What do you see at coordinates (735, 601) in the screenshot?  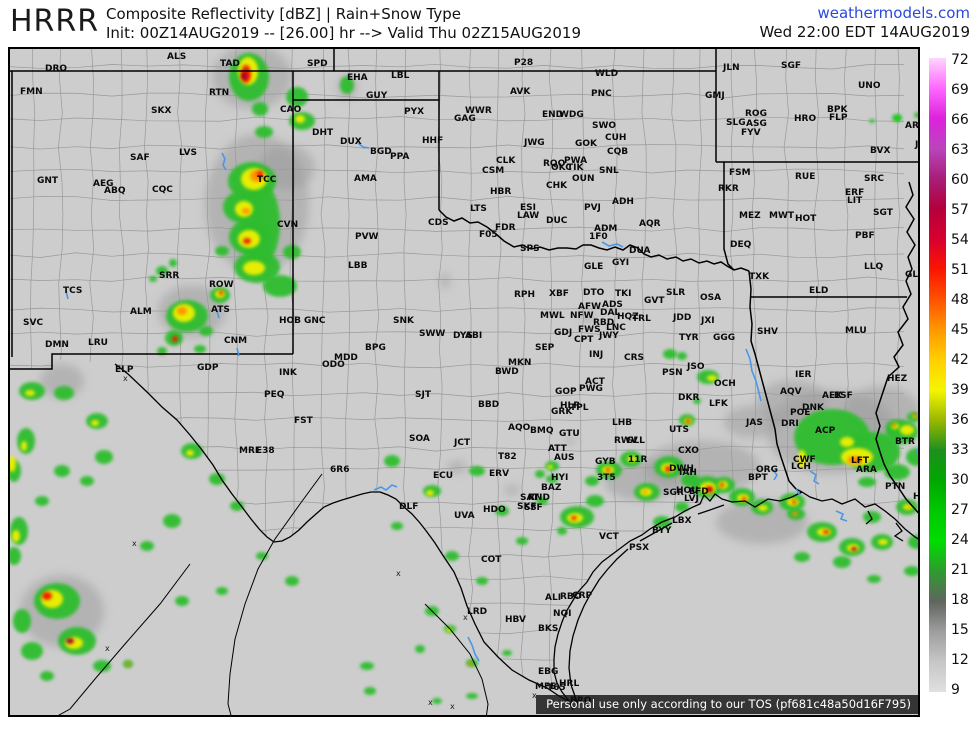 I see `coastline` at bounding box center [735, 601].